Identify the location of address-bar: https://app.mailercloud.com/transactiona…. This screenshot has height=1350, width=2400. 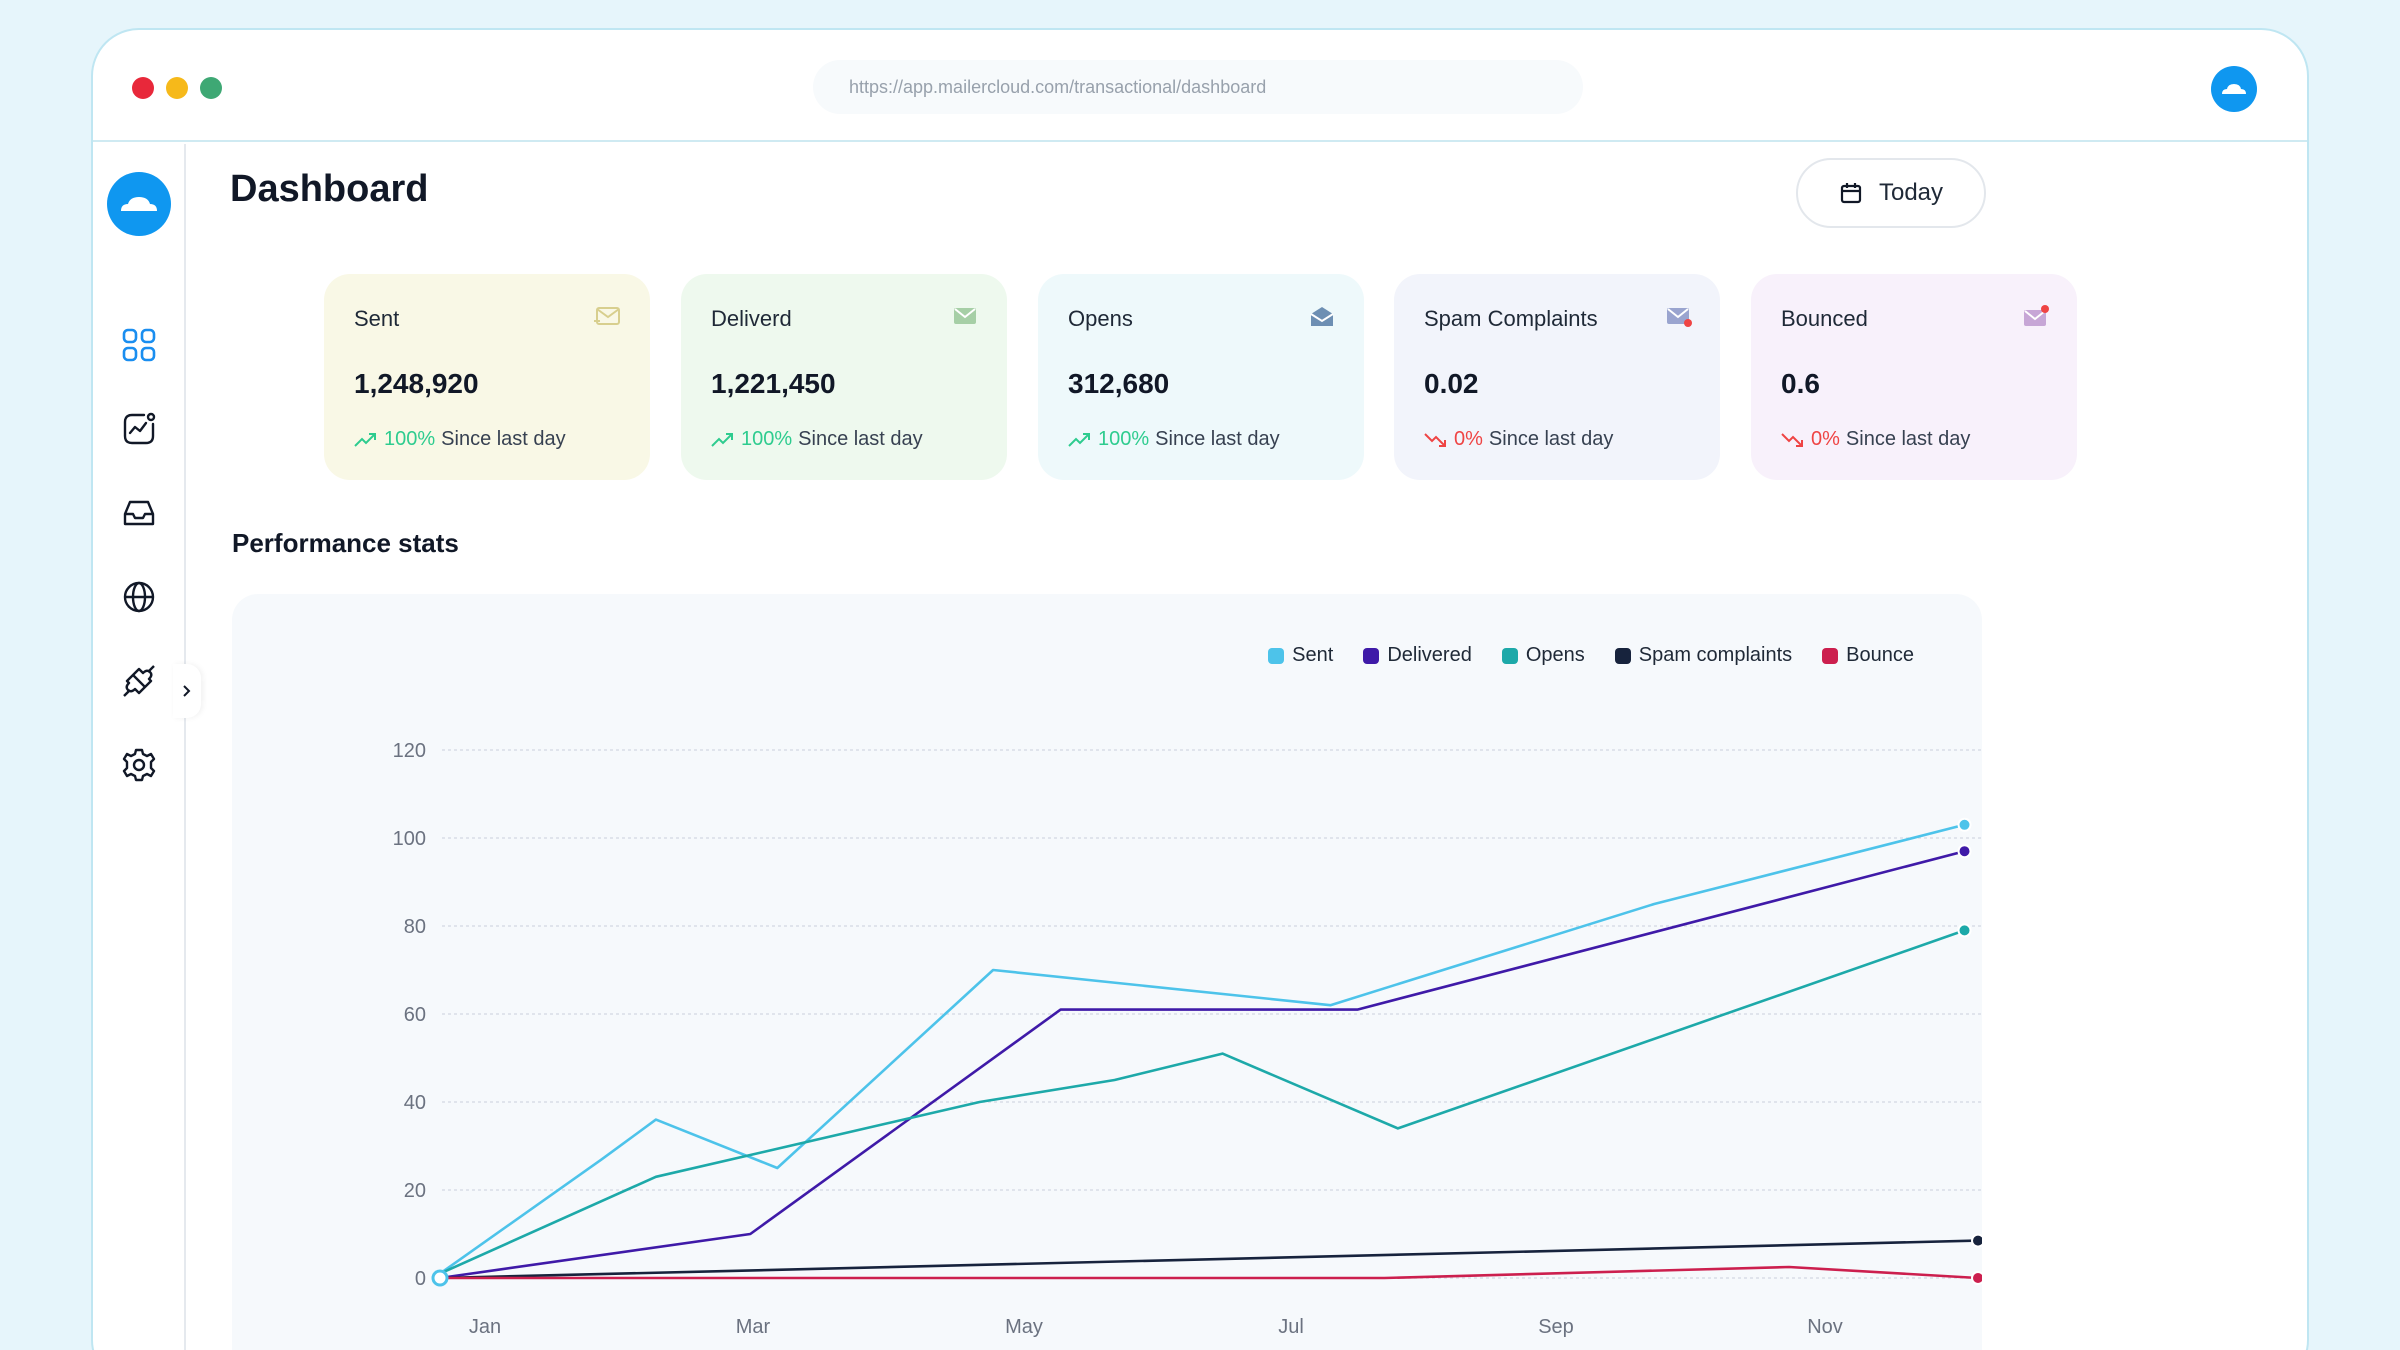
(1198, 87).